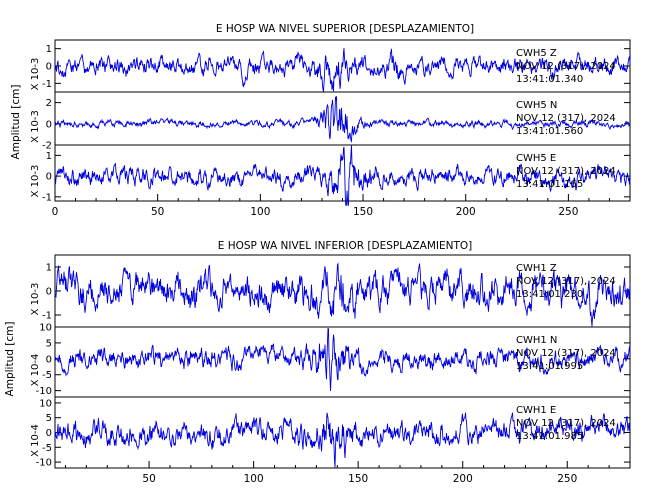  Describe the element at coordinates (549, 366) in the screenshot. I see `time-label: 13:41:01.995` at that location.